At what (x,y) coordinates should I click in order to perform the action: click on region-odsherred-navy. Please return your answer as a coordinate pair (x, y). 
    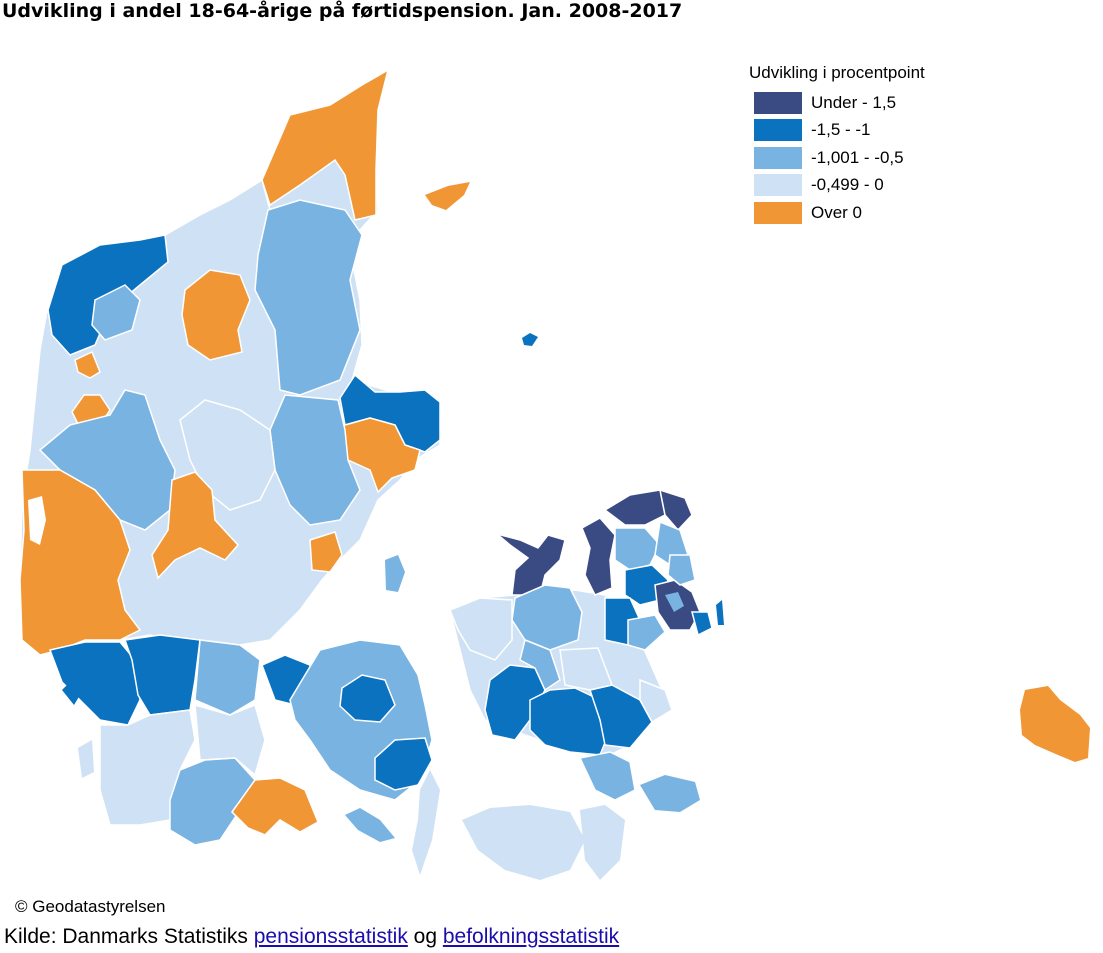
    Looking at the image, I should click on (531, 564).